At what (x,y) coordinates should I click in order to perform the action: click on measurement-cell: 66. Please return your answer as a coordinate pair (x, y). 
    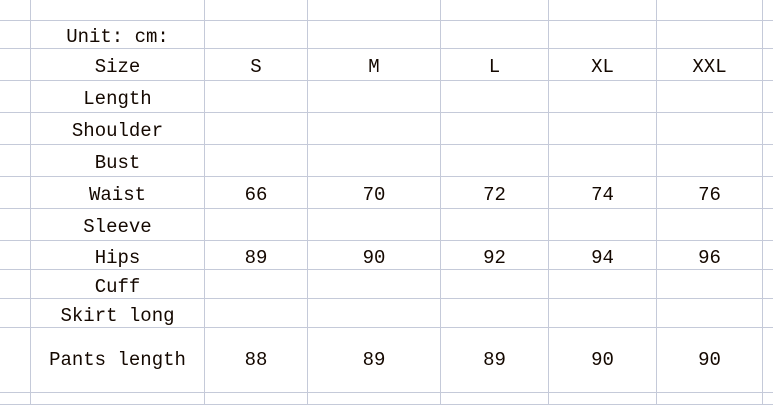
    Looking at the image, I should click on (256, 193).